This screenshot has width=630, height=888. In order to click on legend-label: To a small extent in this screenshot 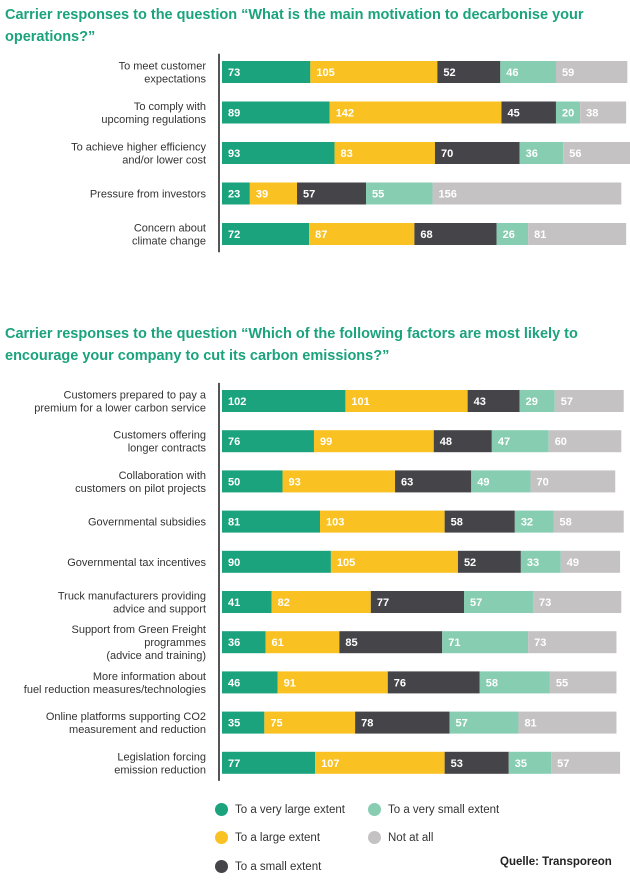, I will do `click(278, 866)`.